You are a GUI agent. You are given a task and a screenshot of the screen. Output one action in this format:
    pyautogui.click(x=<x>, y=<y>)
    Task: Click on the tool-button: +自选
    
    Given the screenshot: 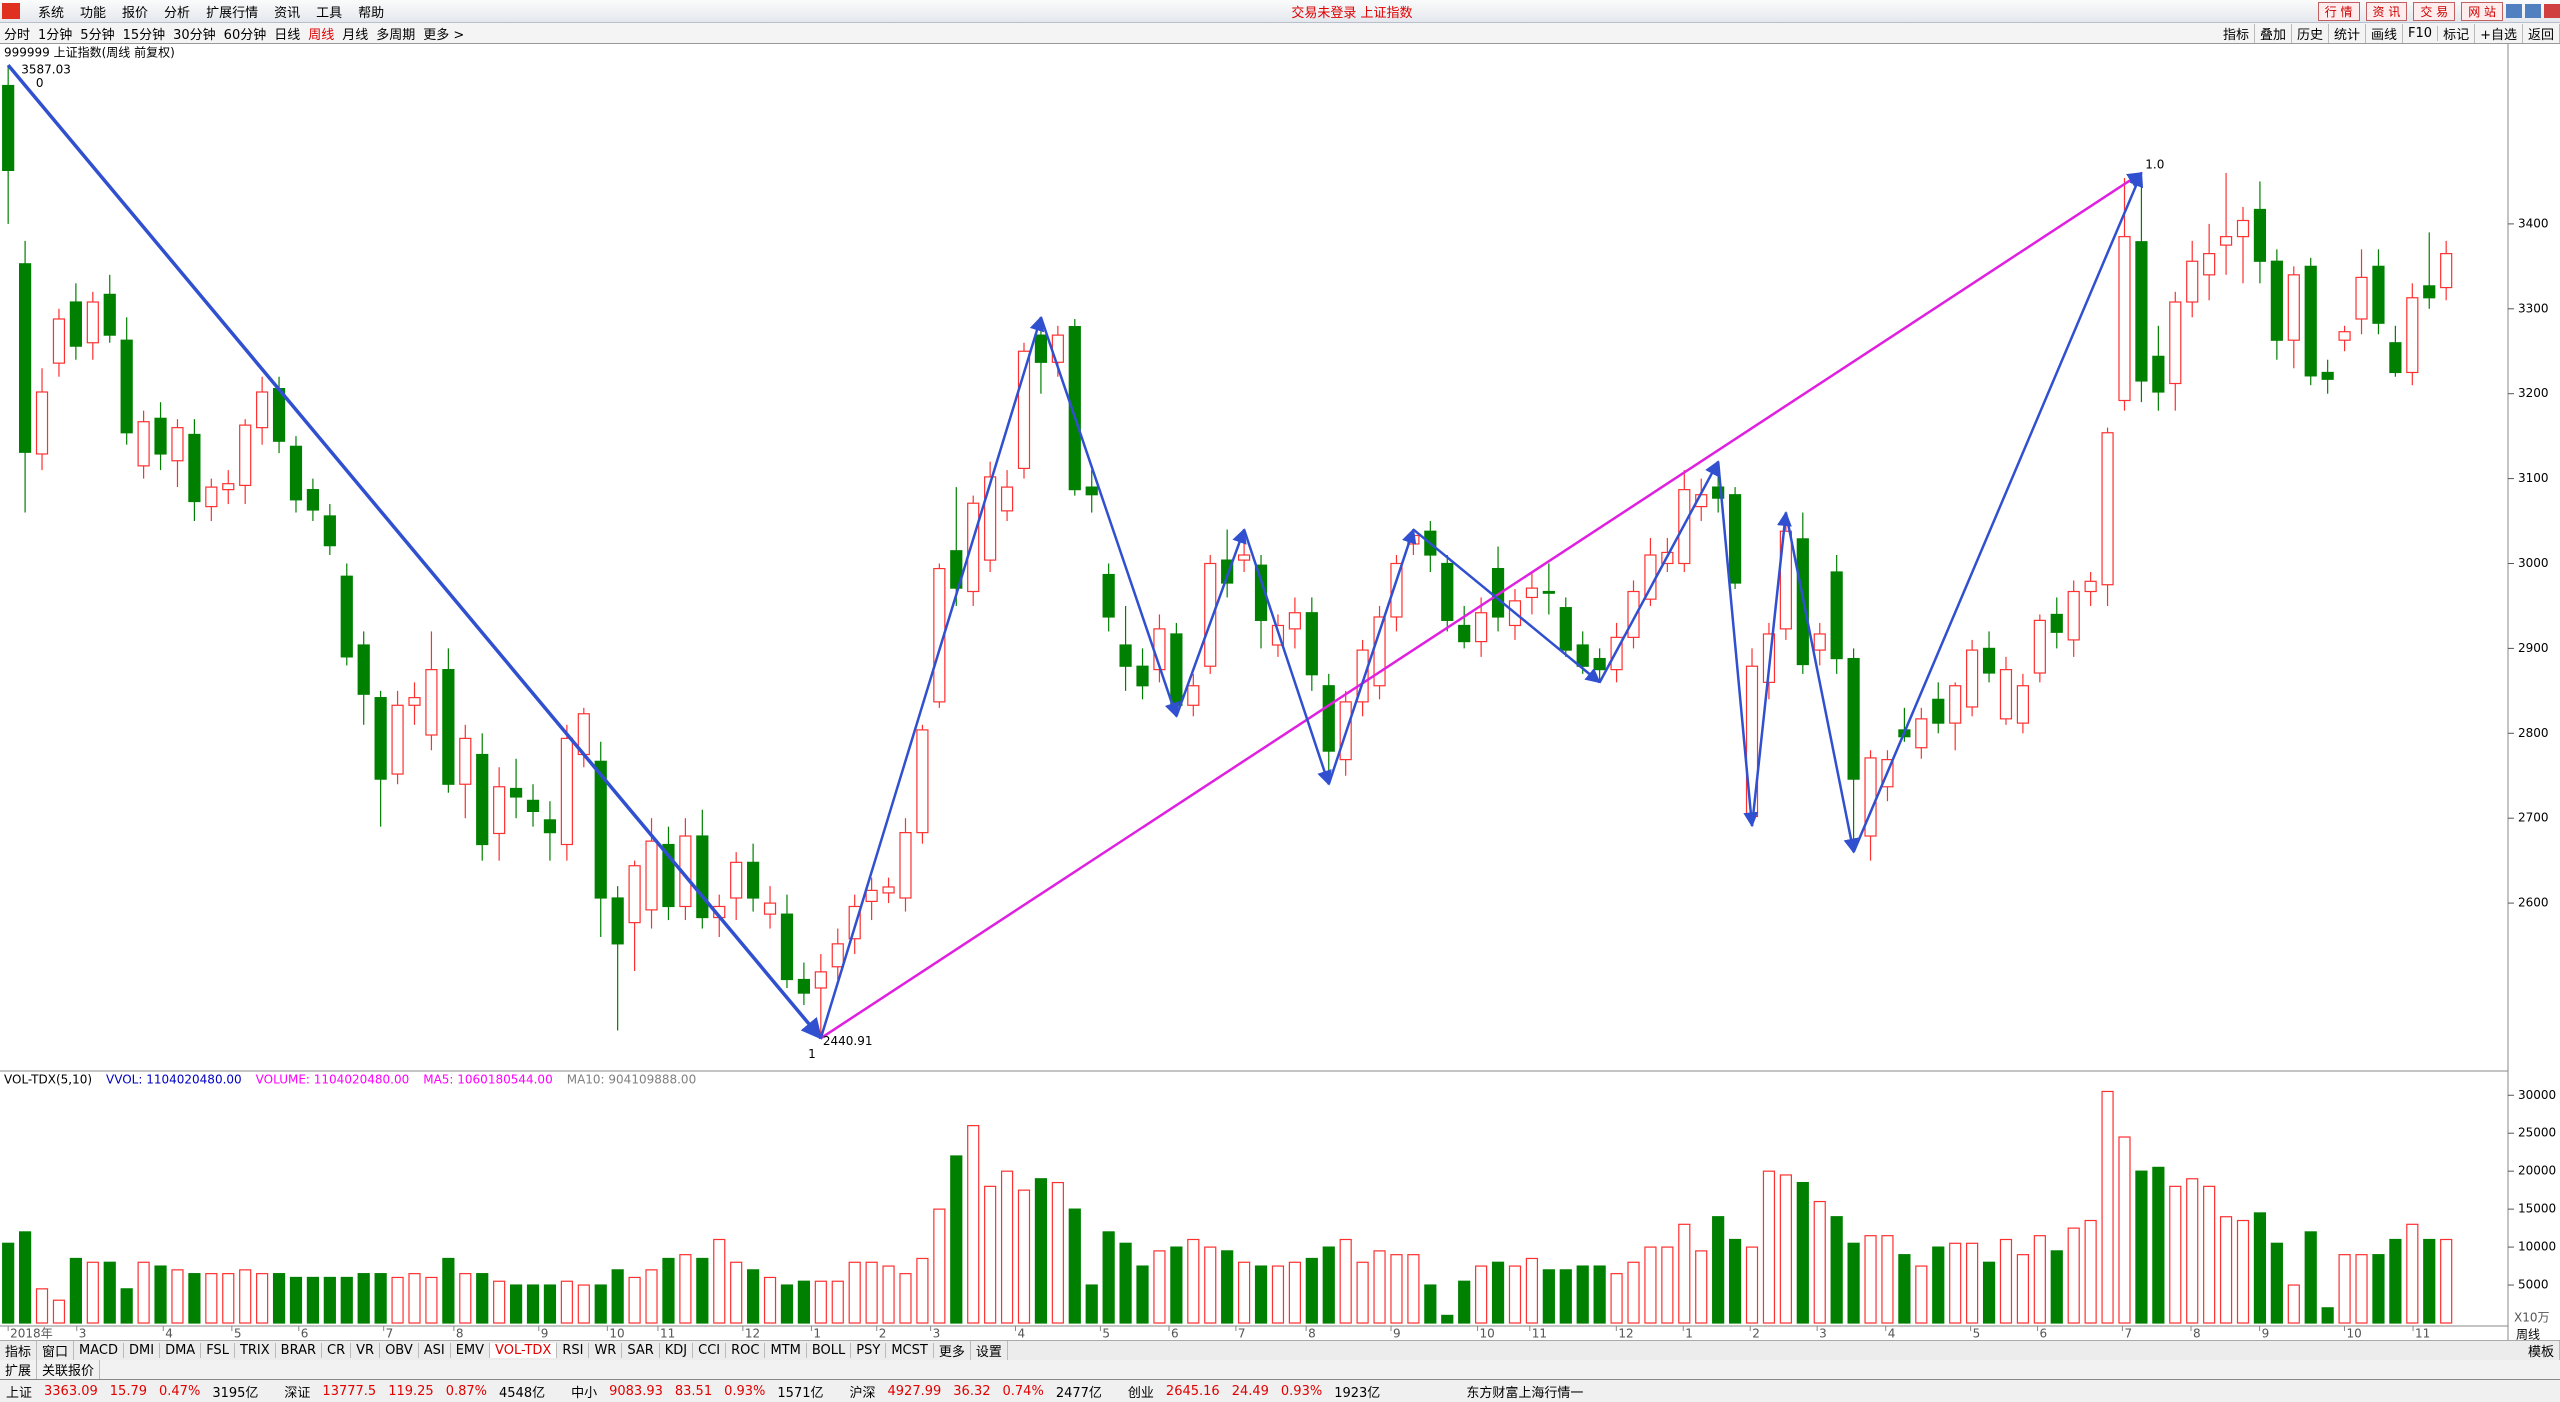 What is the action you would take?
    pyautogui.click(x=2499, y=33)
    